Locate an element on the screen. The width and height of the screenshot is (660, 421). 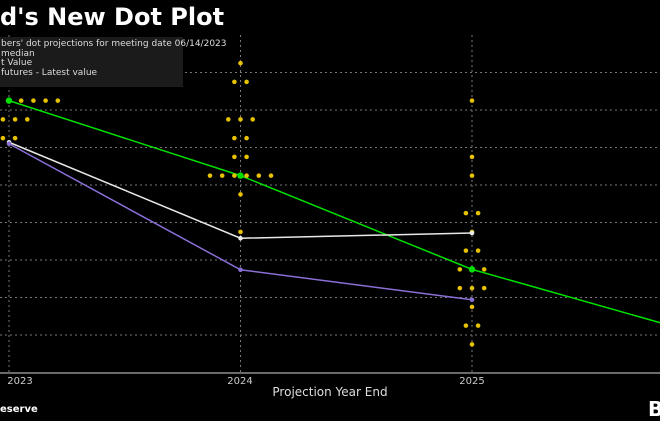
x-tick-2024: 2024 is located at coordinates (240, 381).